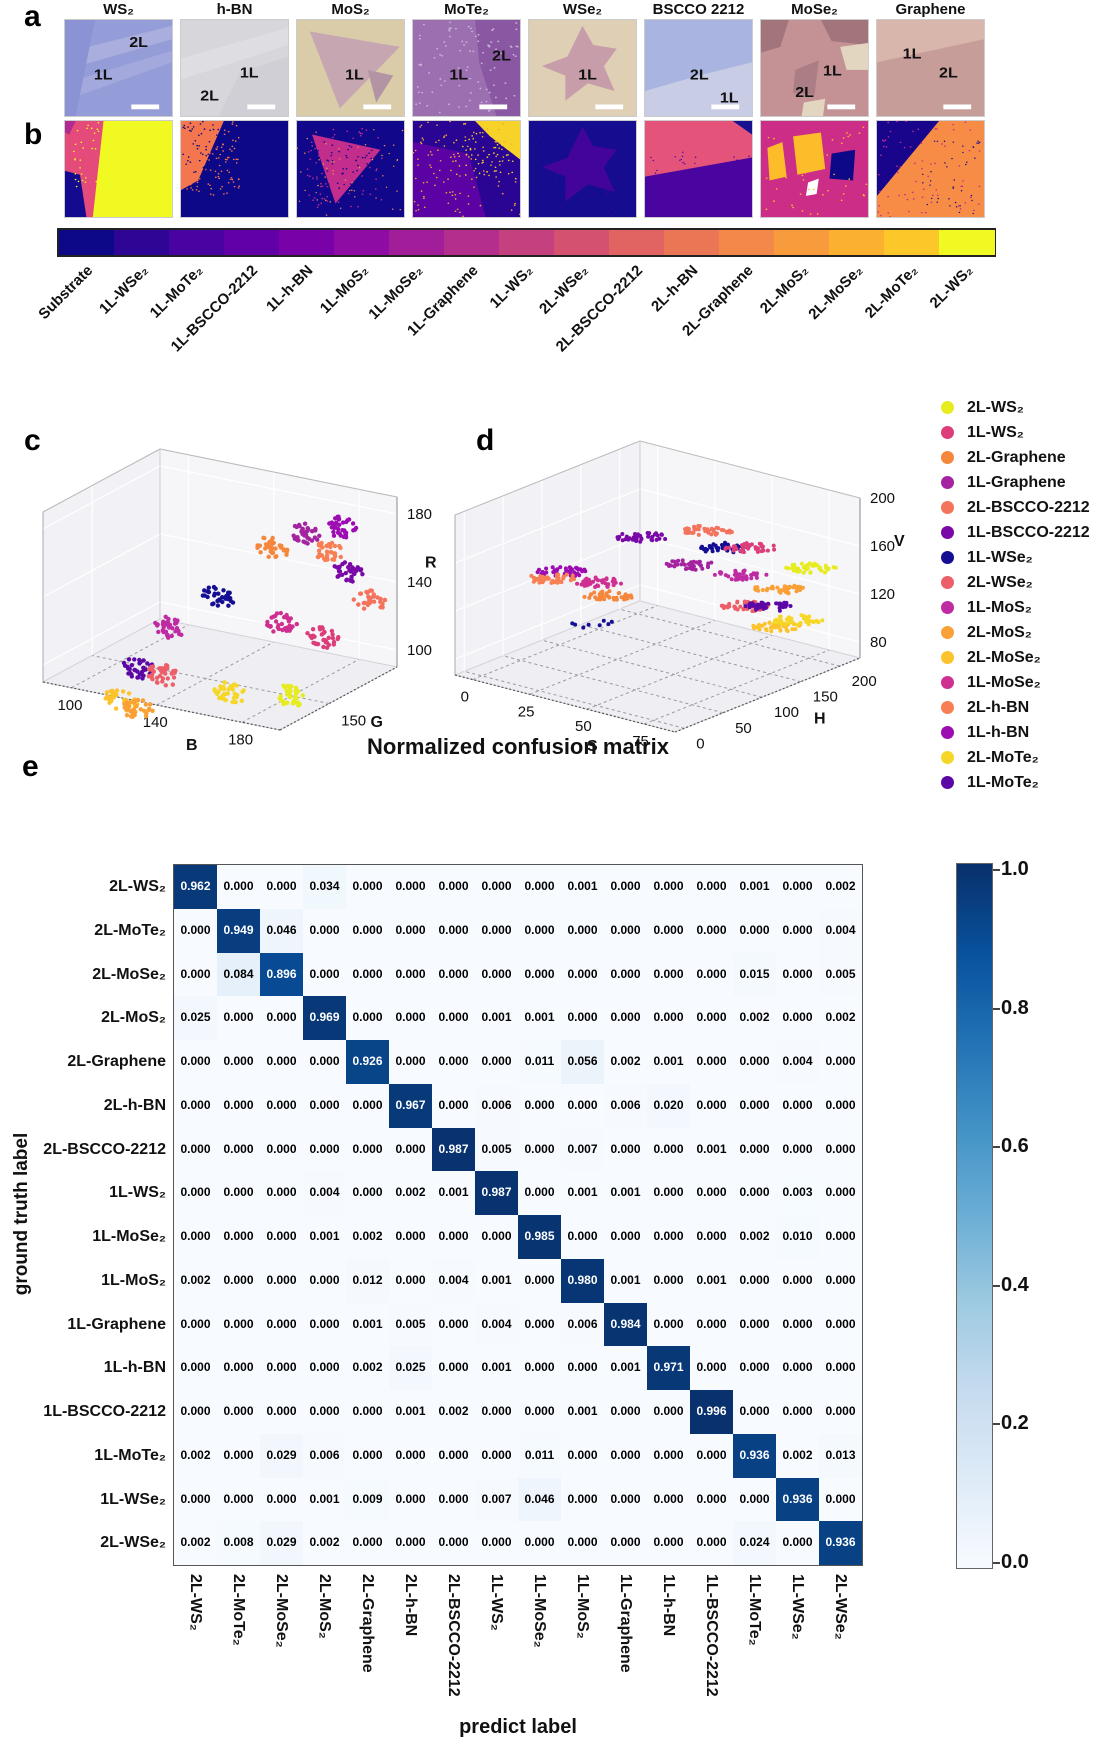  Describe the element at coordinates (582, 9) in the screenshot. I see `material-header: WSe₂` at that location.